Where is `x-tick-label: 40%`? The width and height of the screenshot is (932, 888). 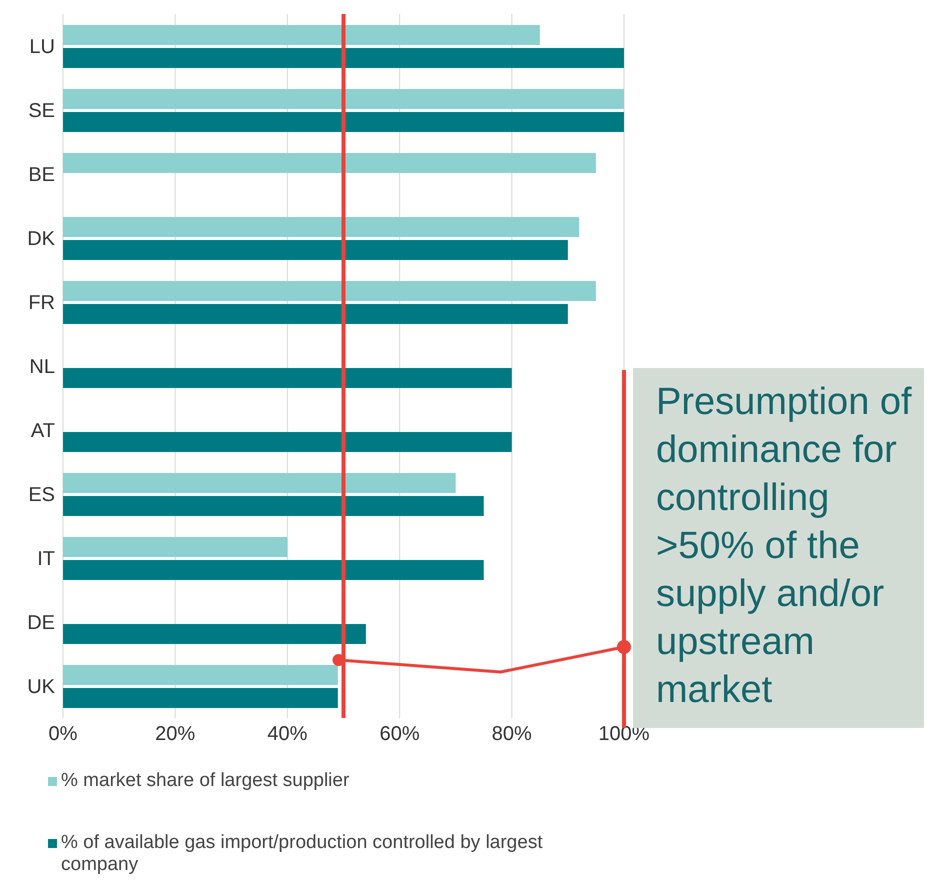
x-tick-label: 40% is located at coordinates (287, 734).